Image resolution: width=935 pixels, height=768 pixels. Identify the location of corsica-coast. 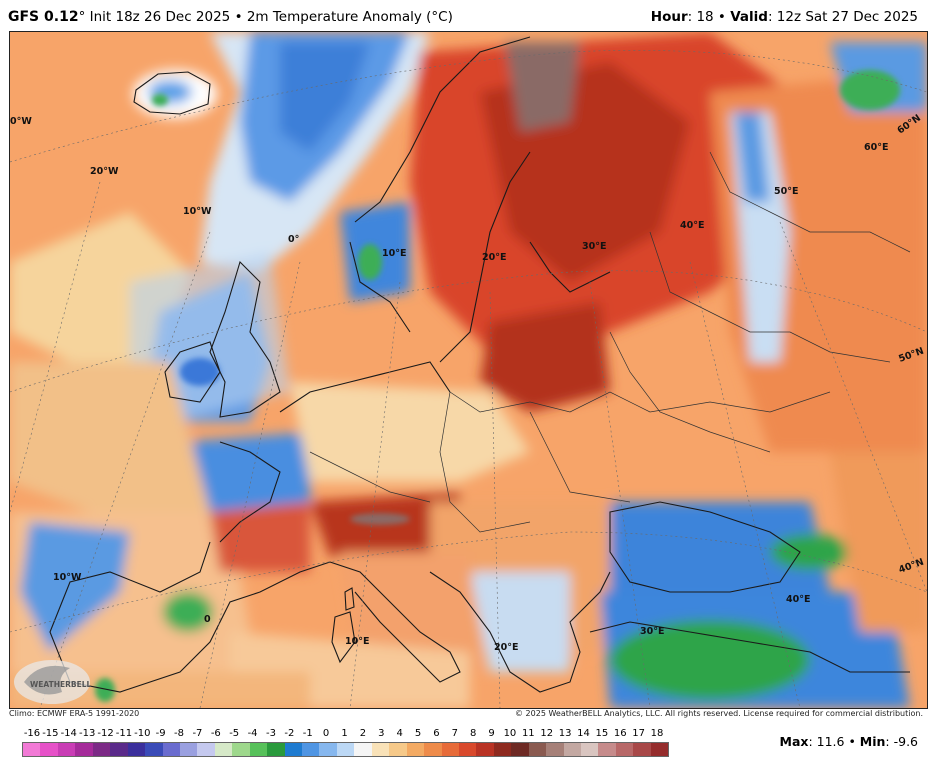
(349, 599).